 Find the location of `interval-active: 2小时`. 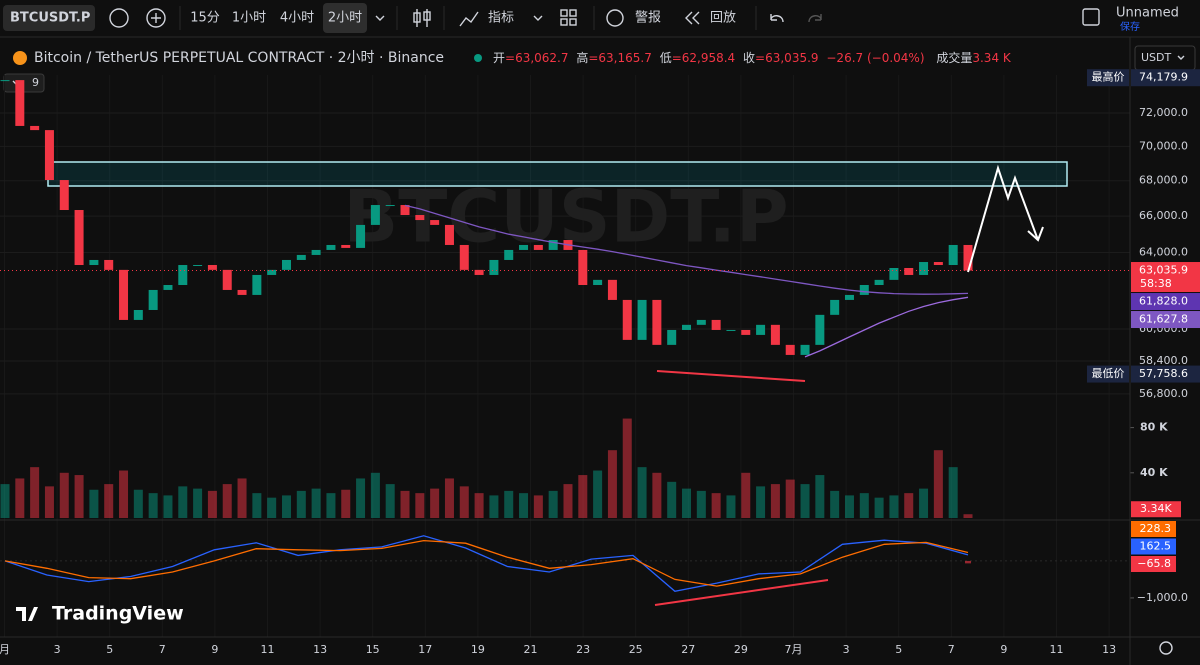

interval-active: 2小时 is located at coordinates (345, 18).